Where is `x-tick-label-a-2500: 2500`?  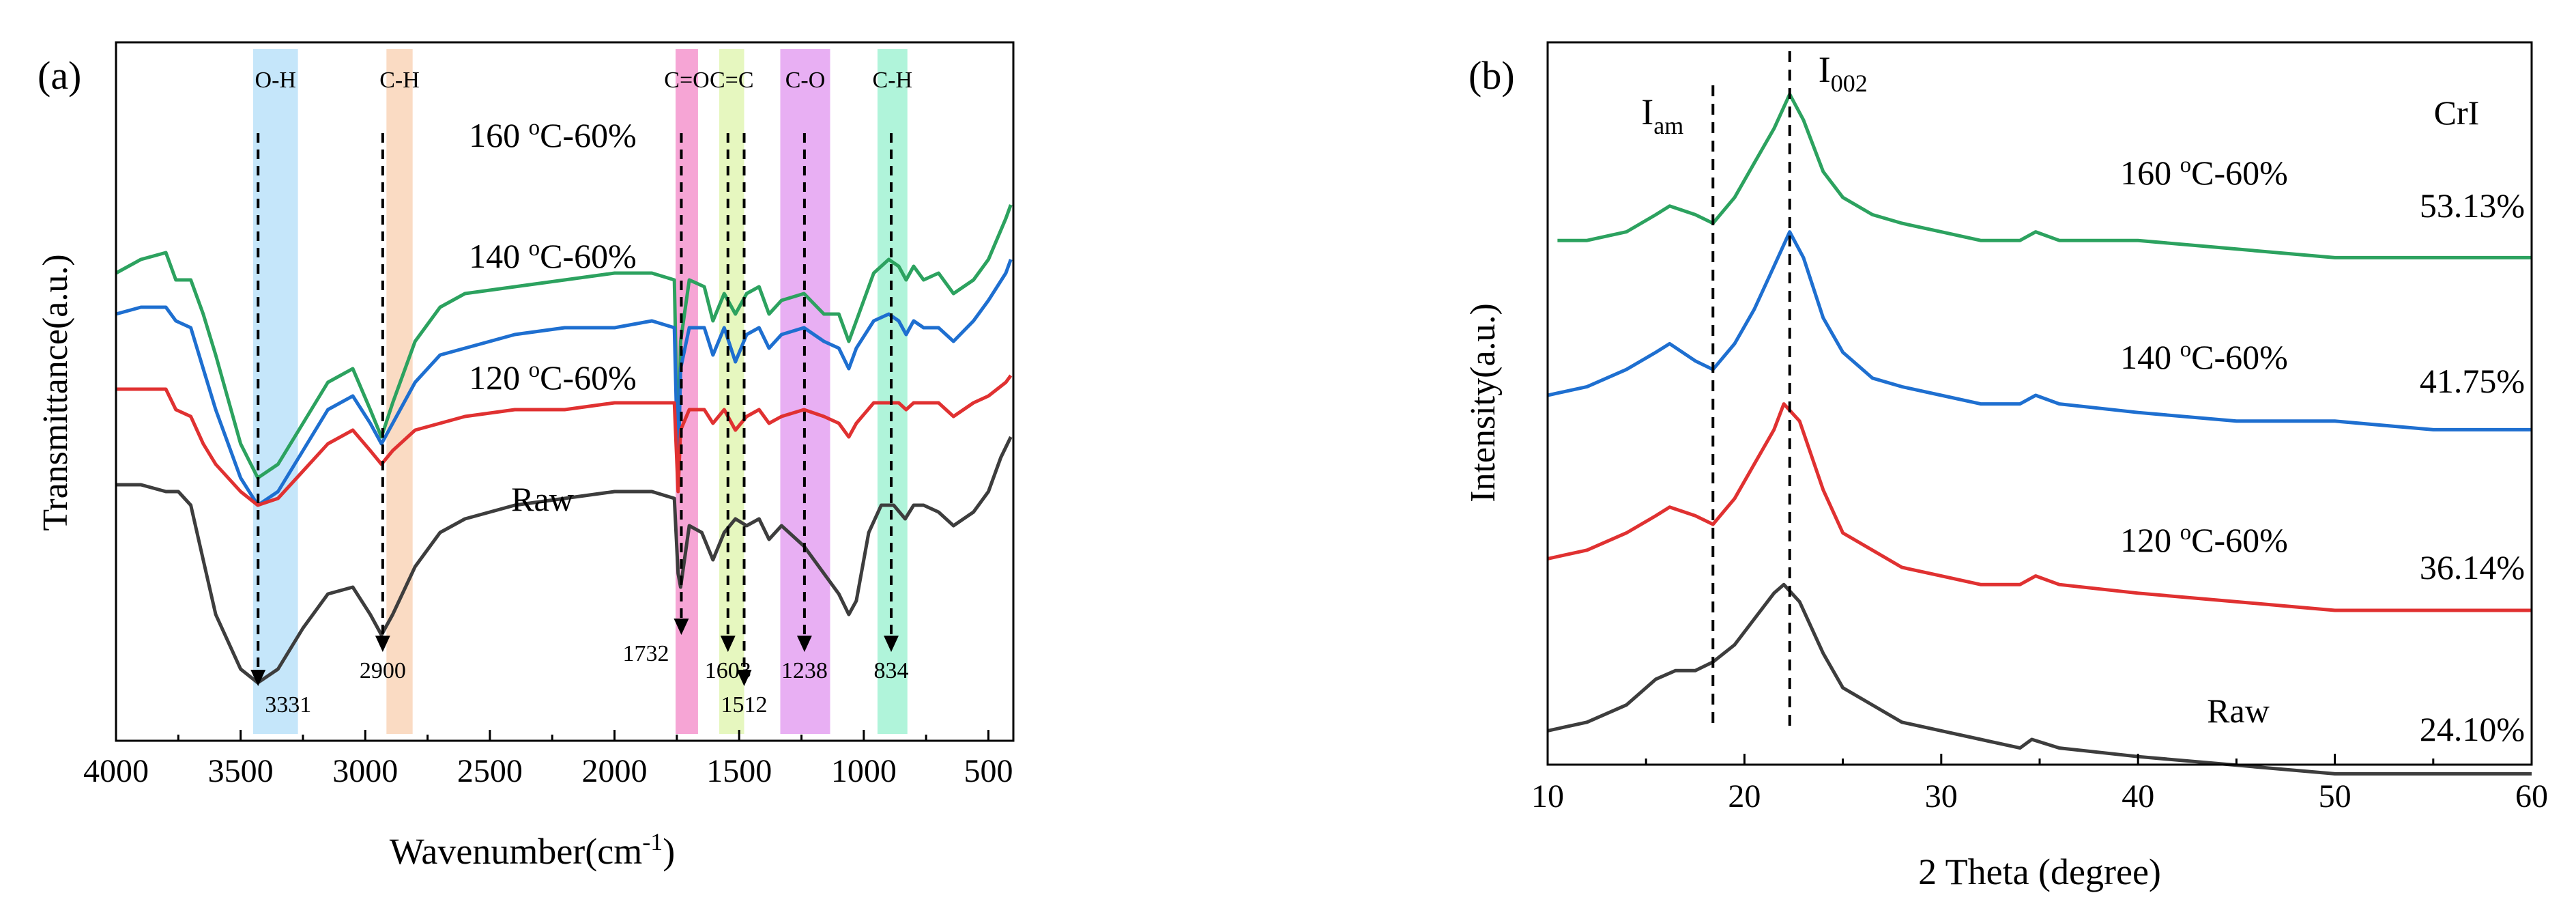 x-tick-label-a-2500: 2500 is located at coordinates (490, 771).